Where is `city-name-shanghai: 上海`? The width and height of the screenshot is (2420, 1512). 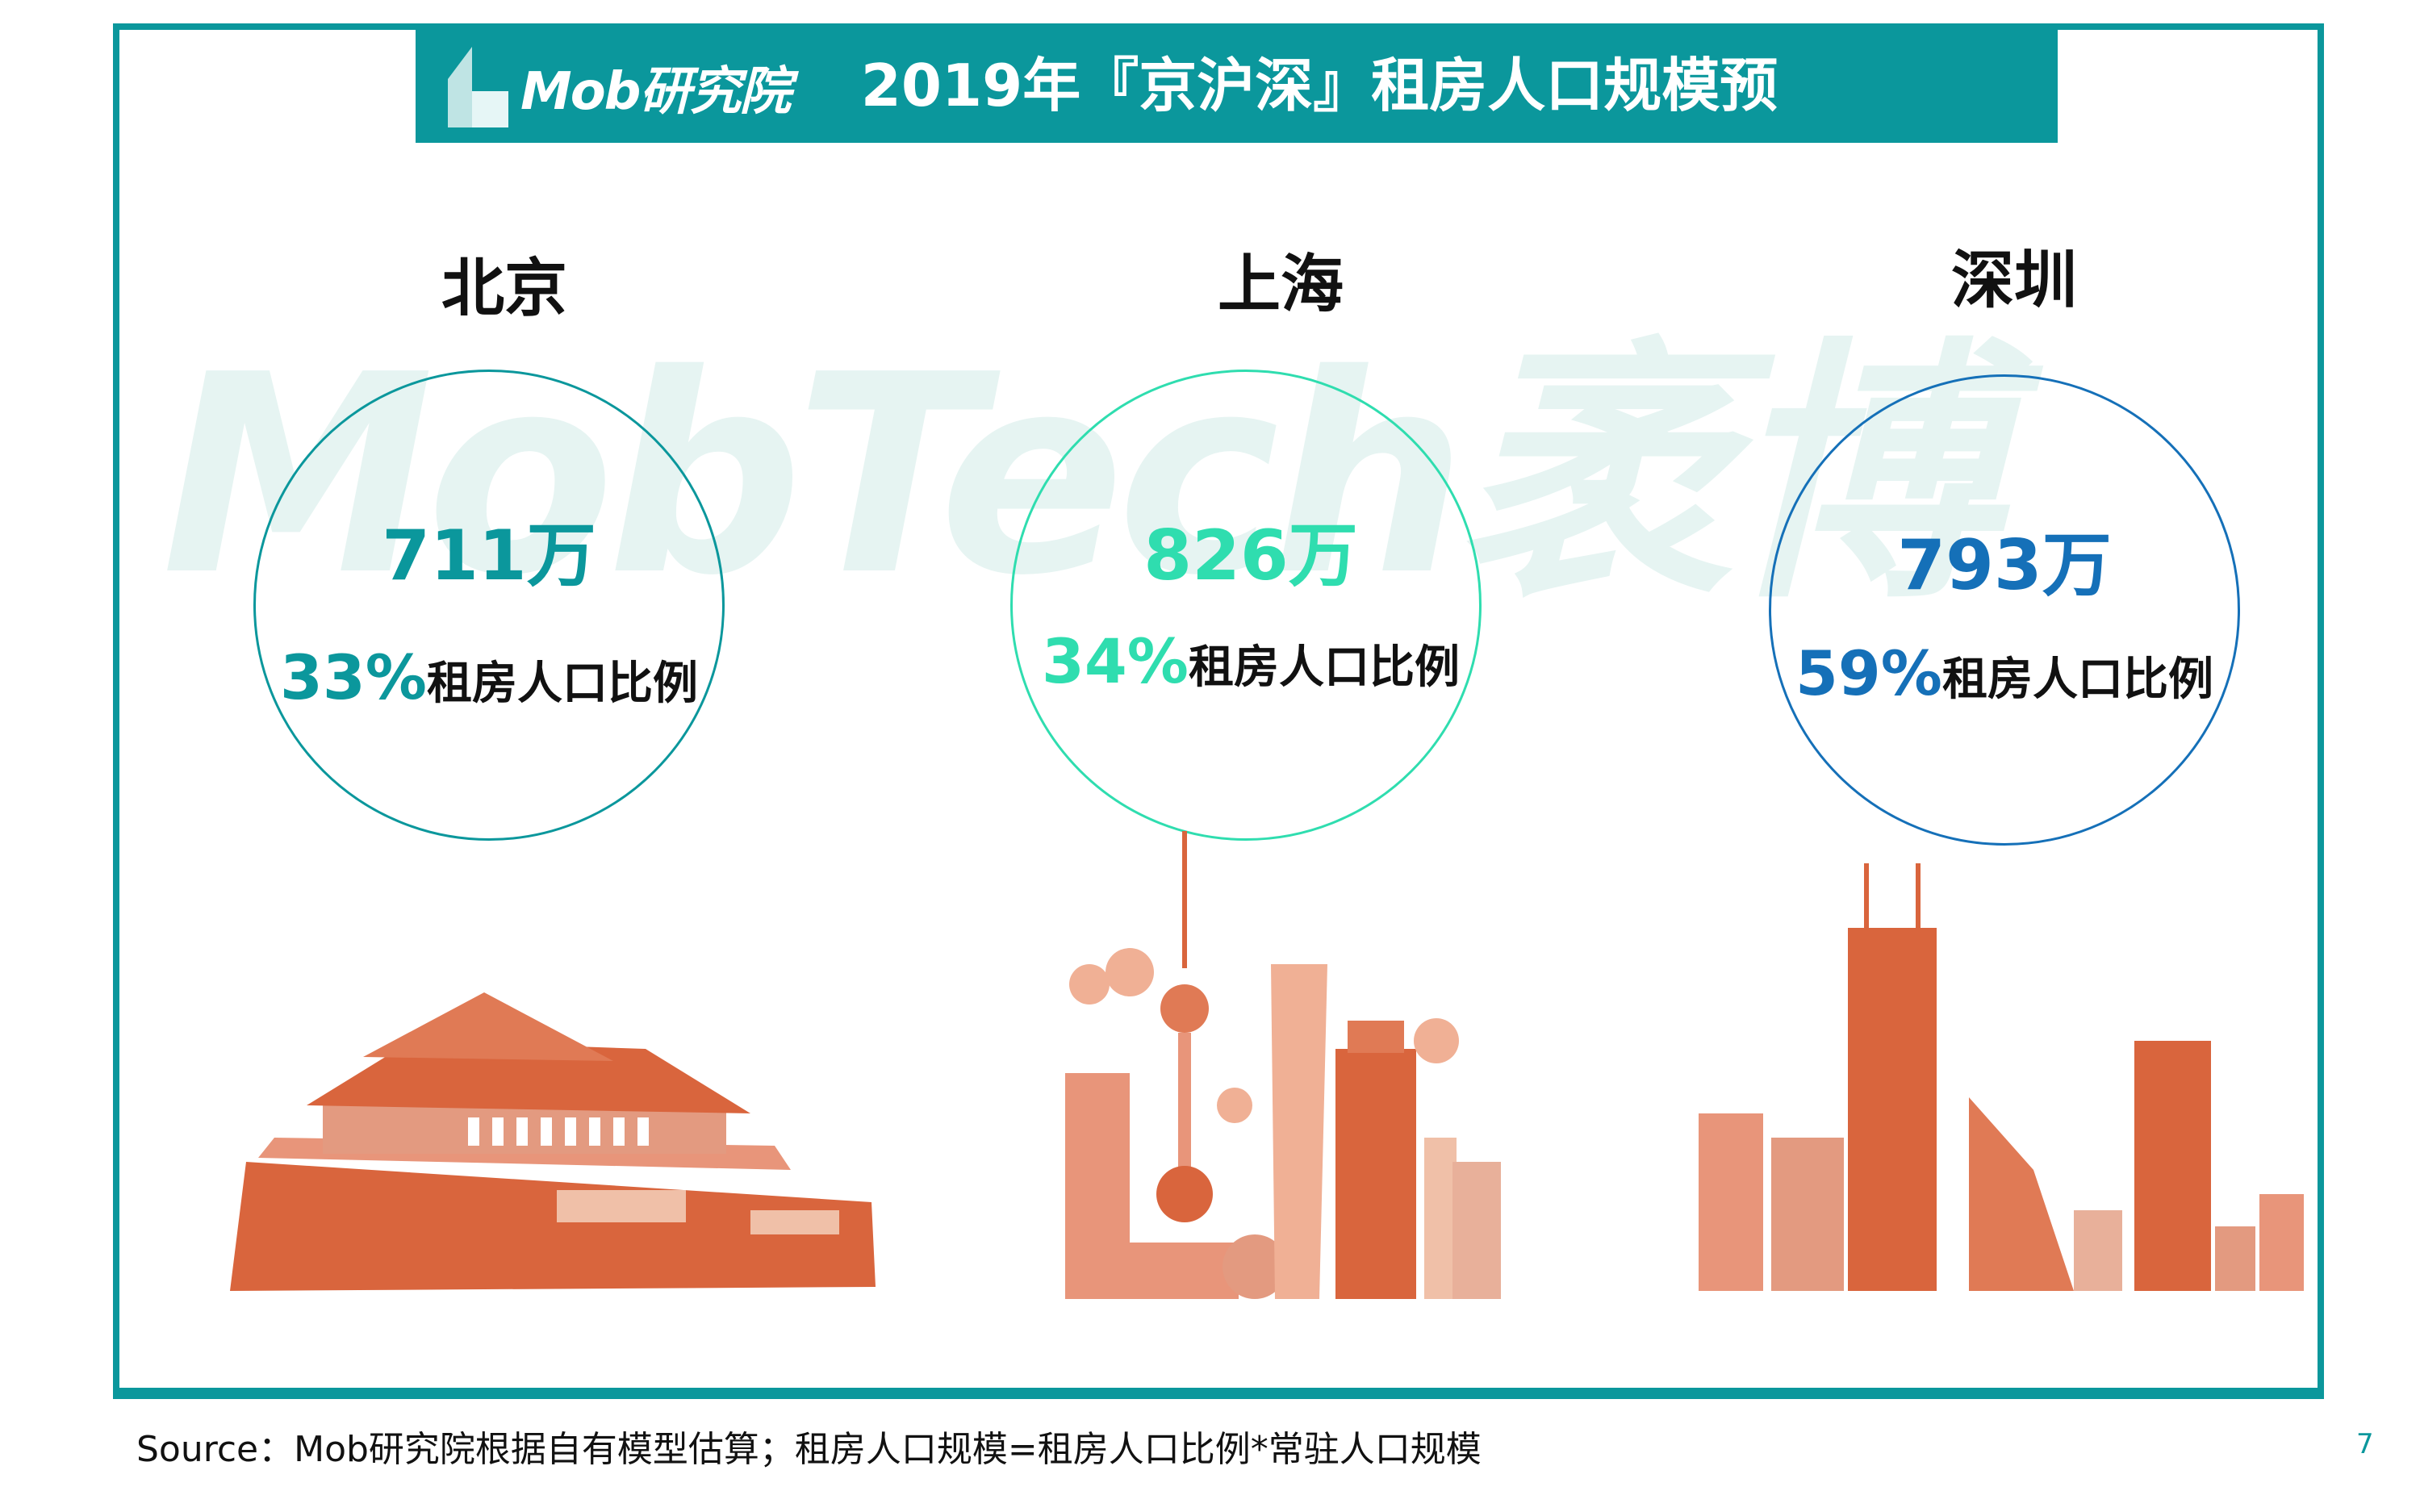 city-name-shanghai: 上海 is located at coordinates (1280, 285).